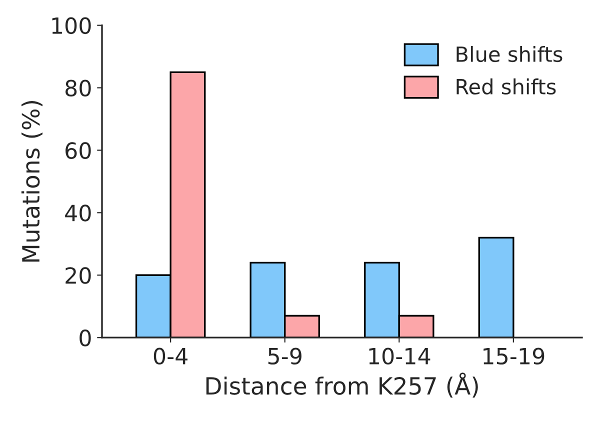  I want to click on x-axis-title: Distance from K257 (Å), so click(342, 385).